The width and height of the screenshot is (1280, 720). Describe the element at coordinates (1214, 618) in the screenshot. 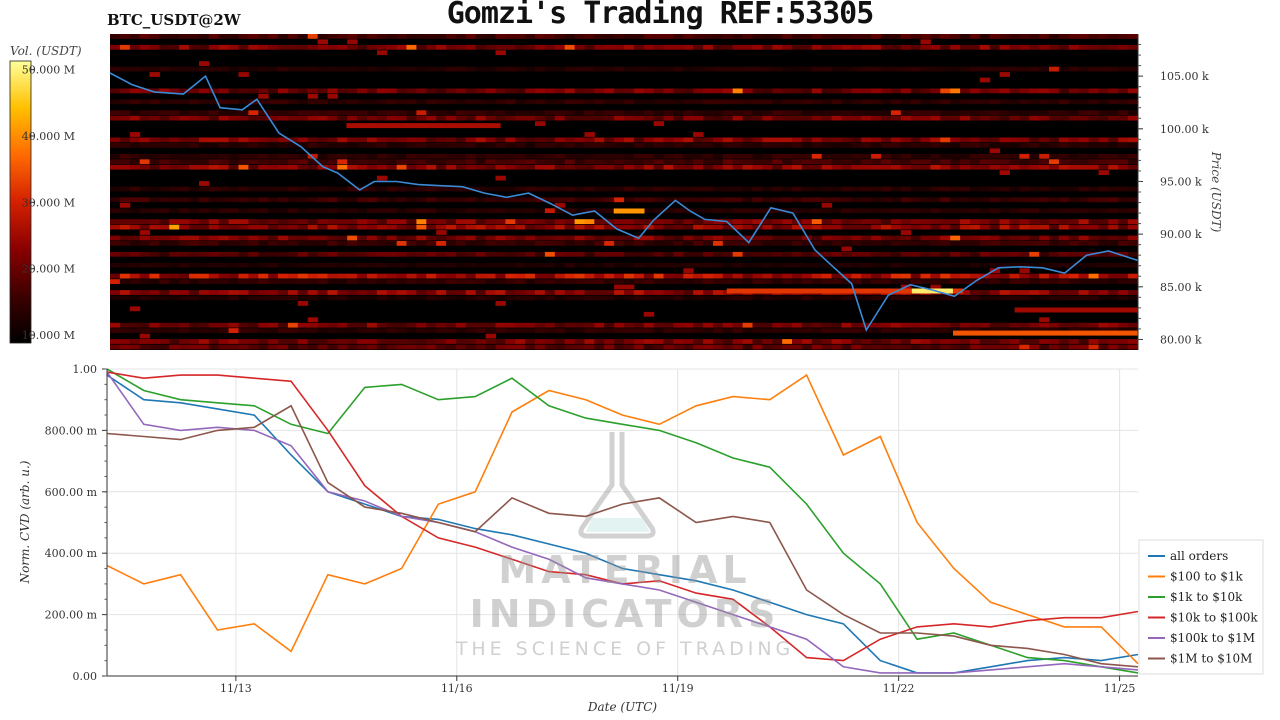

I see `legend-label: $10k to $100k` at that location.